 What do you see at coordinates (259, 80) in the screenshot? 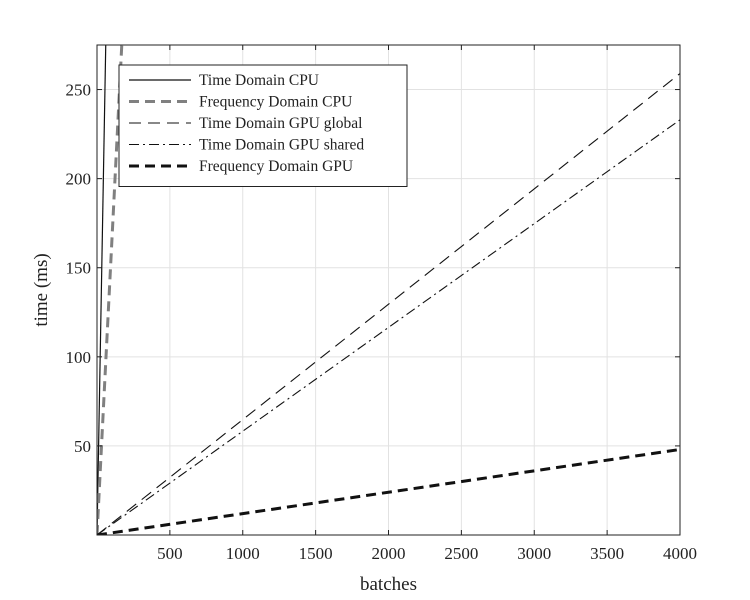
I see `legend-label-1: Time Domain CPU` at bounding box center [259, 80].